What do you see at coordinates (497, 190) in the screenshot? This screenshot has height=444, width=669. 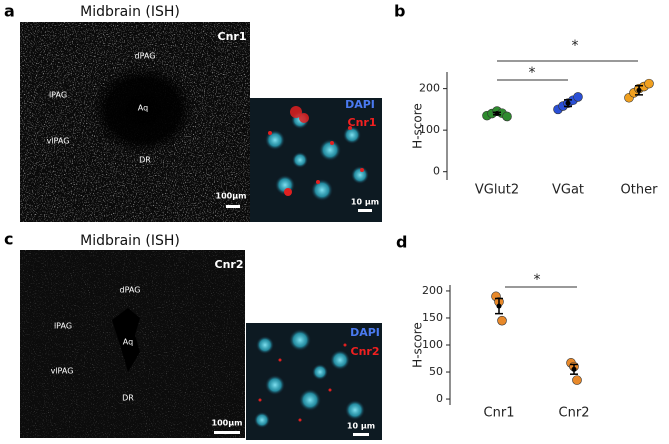 I see `x-tick-label: VGlut2` at bounding box center [497, 190].